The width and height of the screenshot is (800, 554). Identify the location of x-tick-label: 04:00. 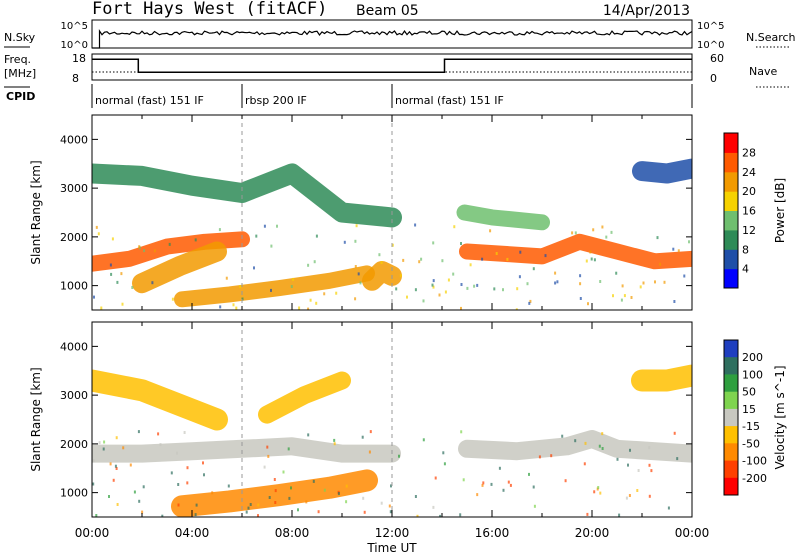
(192, 533).